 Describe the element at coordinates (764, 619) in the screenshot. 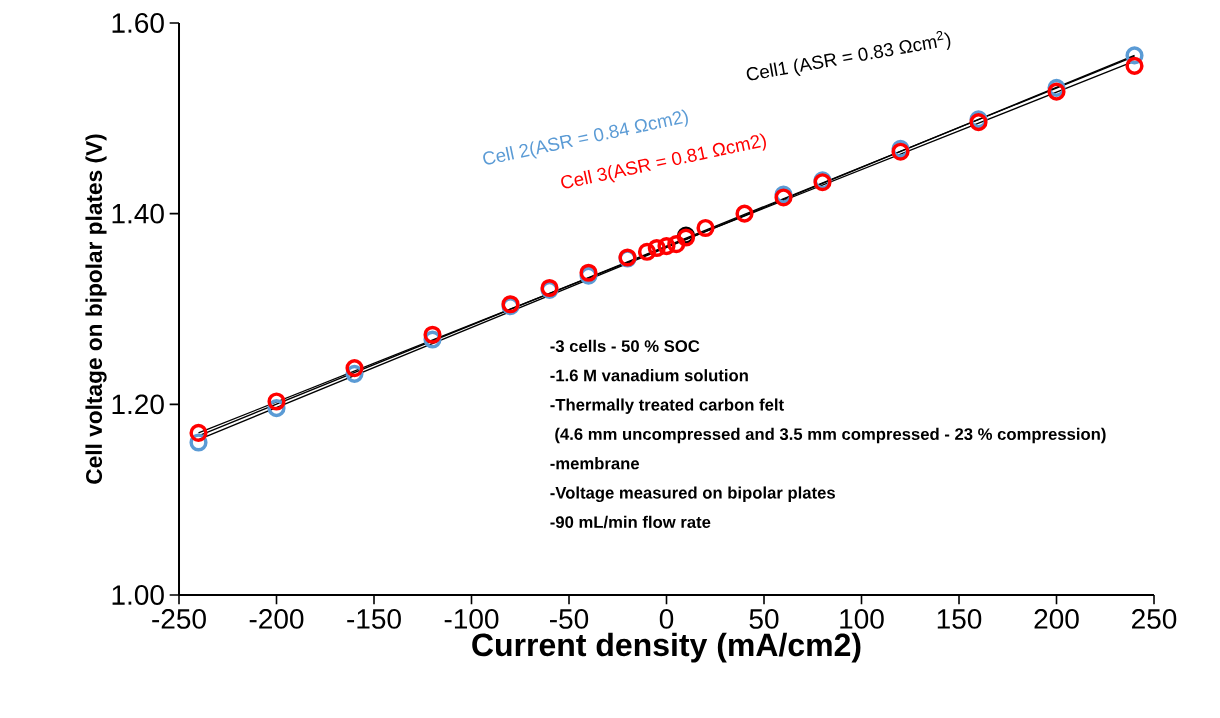

I see `x-tick-label: 50` at that location.